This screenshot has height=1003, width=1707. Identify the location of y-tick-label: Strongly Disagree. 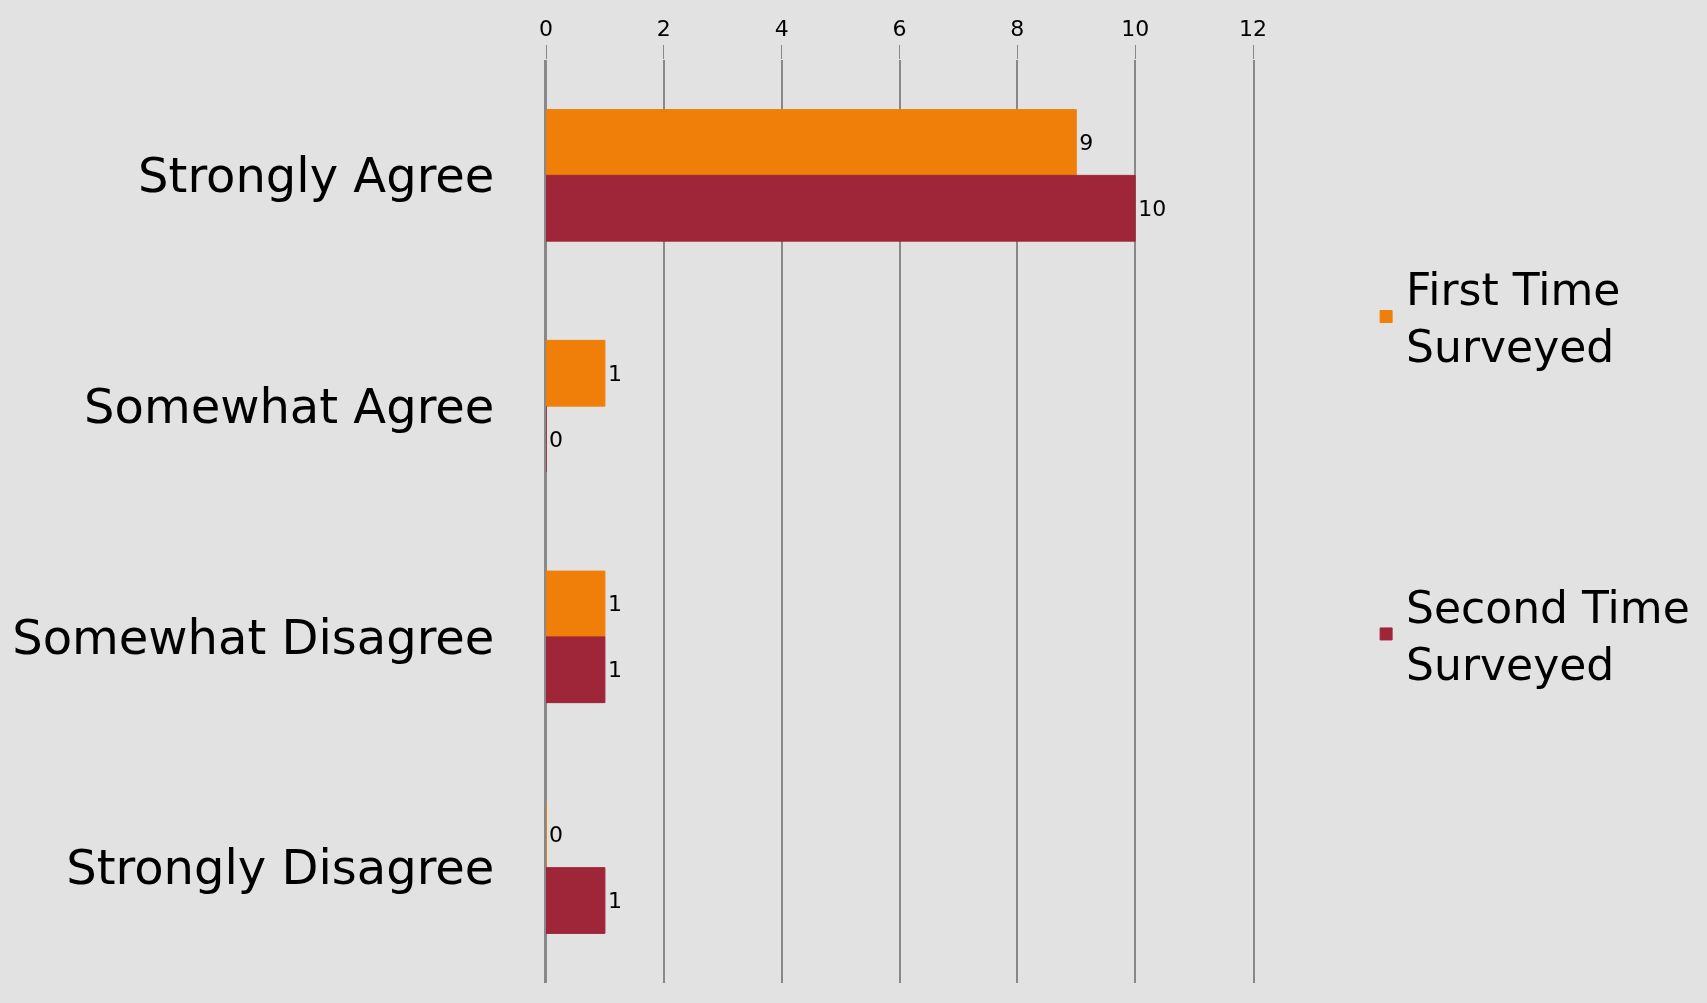
(280, 867).